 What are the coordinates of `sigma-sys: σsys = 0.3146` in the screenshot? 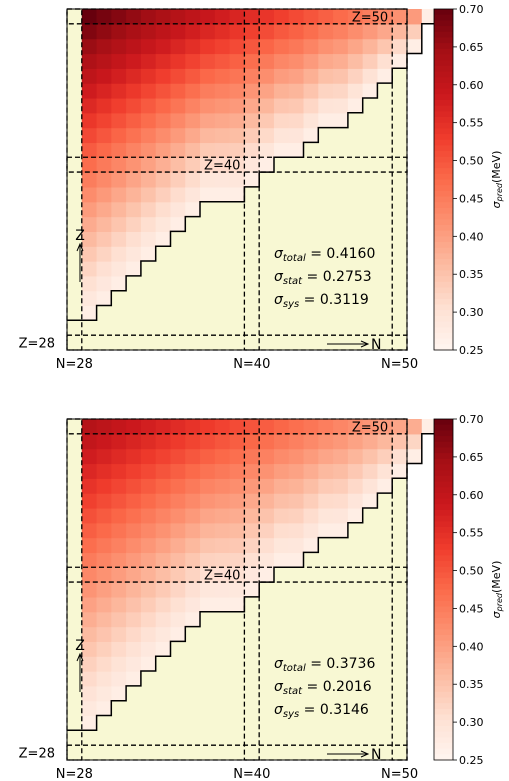 It's located at (321, 711).